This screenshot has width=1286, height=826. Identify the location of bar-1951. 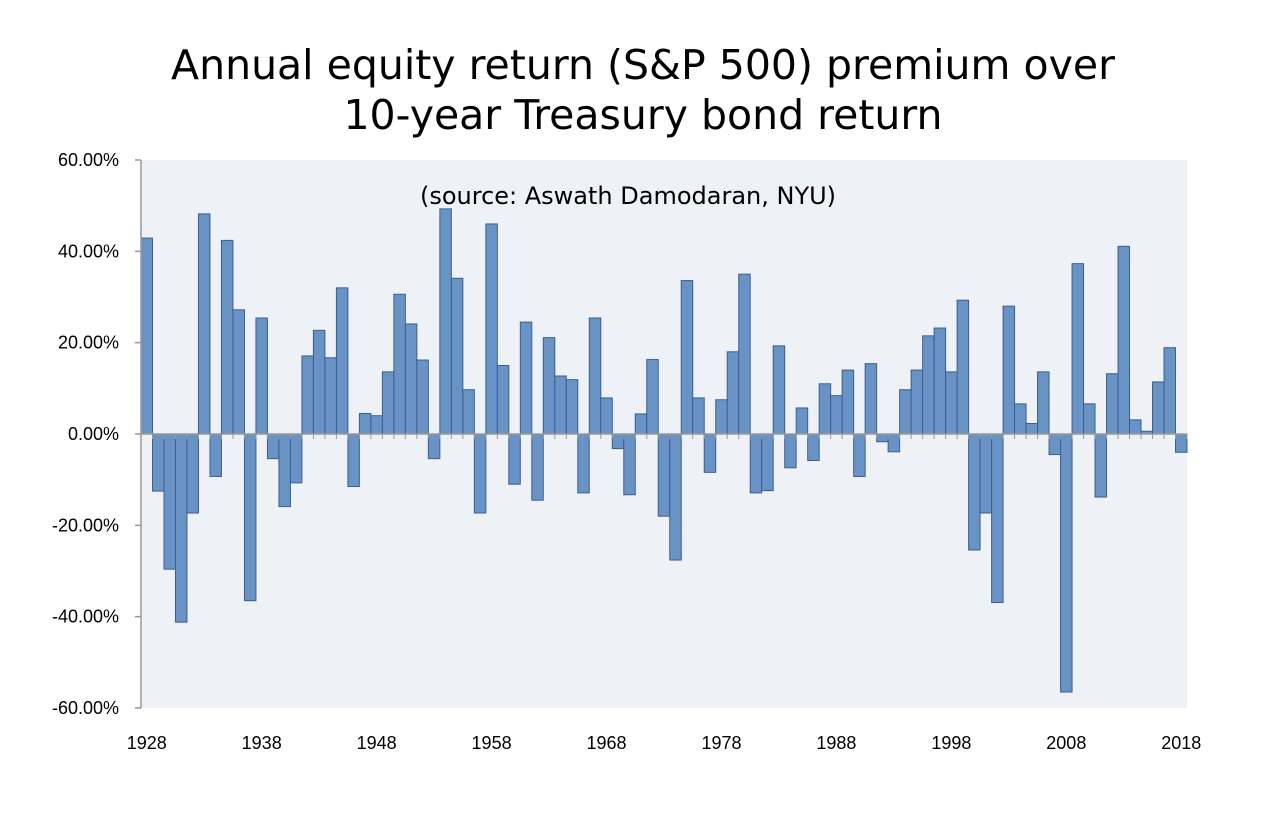
(411, 379).